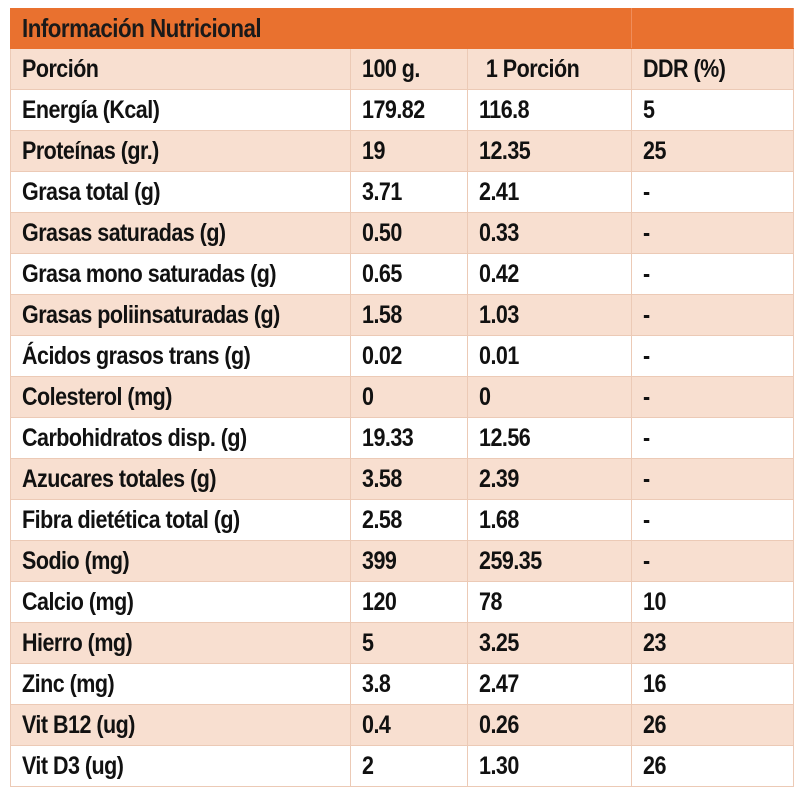 Image resolution: width=800 pixels, height=800 pixels. What do you see at coordinates (532, 69) in the screenshot?
I see `header-1-portion-label: 1 Porción` at bounding box center [532, 69].